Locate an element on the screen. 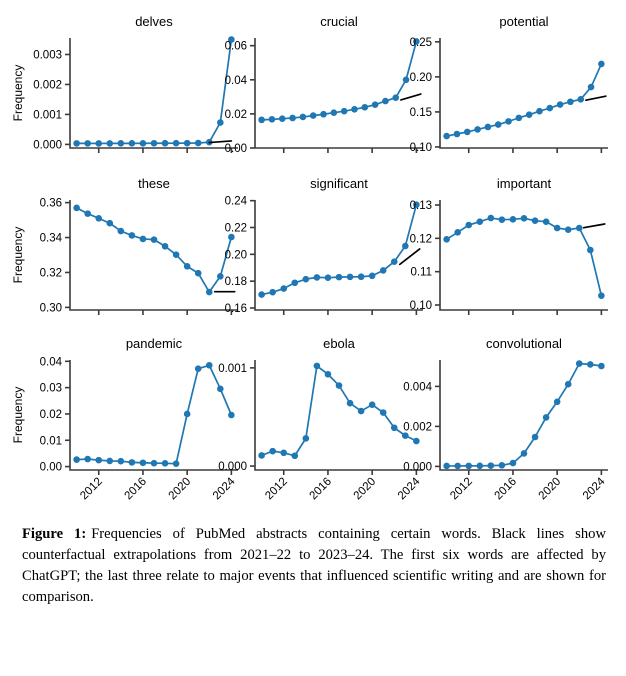 Image resolution: width=626 pixels, height=676 pixels. panel-title: these is located at coordinates (154, 183).